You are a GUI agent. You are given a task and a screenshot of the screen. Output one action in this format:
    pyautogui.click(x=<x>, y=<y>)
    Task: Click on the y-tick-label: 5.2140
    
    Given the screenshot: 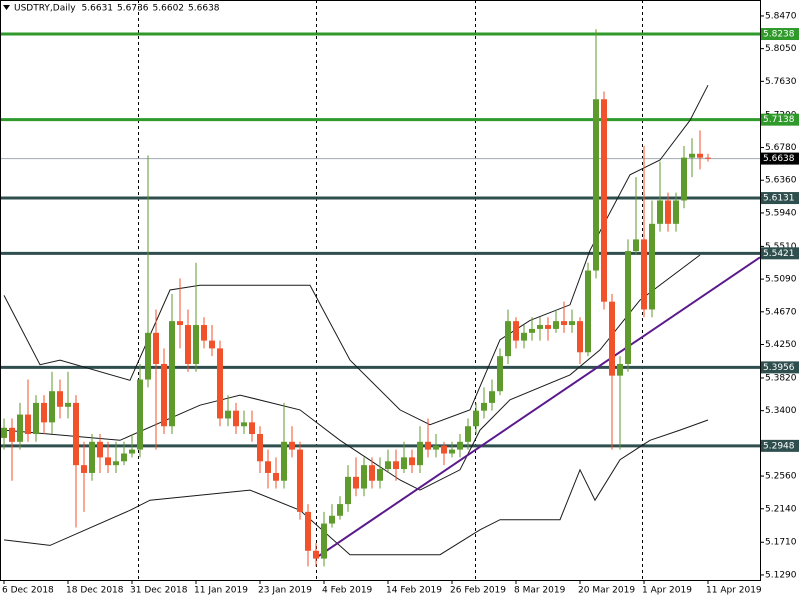 What is the action you would take?
    pyautogui.click(x=781, y=509)
    